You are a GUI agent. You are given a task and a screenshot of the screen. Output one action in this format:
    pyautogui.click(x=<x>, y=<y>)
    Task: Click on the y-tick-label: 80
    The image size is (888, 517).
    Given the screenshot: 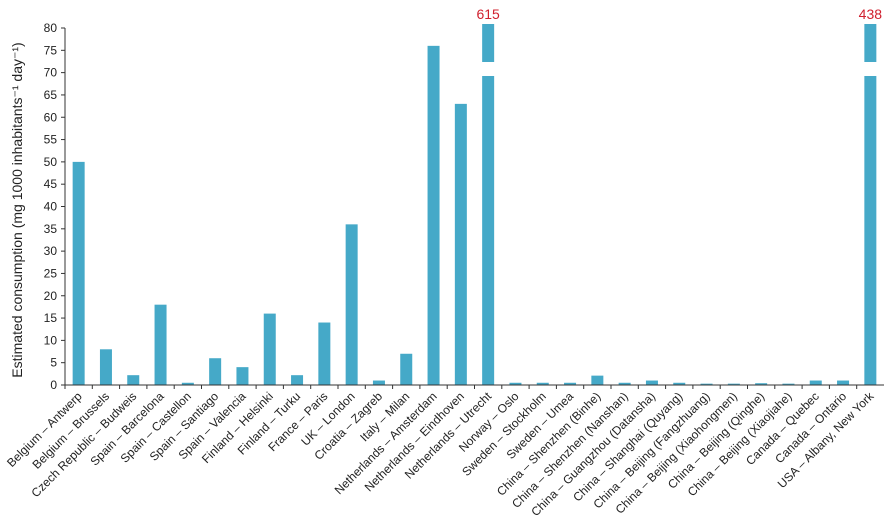 What is the action you would take?
    pyautogui.click(x=51, y=28)
    